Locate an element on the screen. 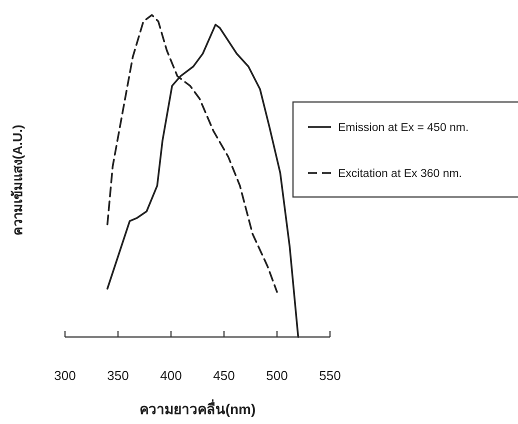  x-tick-label: 300 is located at coordinates (65, 375).